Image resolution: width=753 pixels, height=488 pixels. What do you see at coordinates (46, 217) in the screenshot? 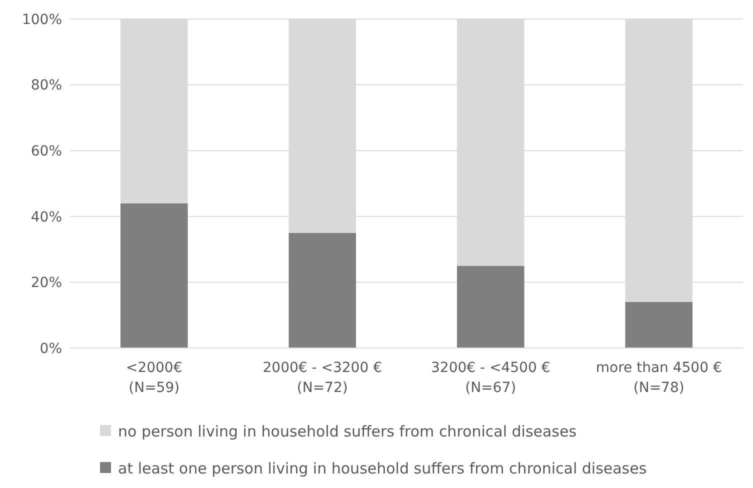
I see `y-tick-label: 40%` at bounding box center [46, 217].